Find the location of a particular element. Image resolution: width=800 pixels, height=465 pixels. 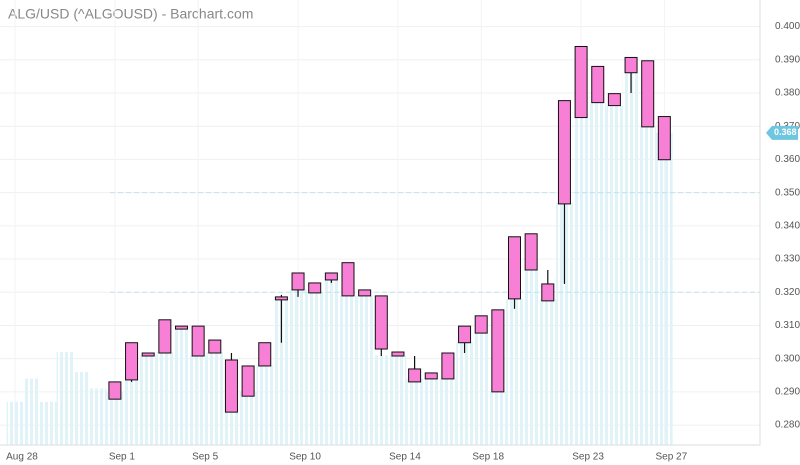

x-tick-label: Sep 23 is located at coordinates (588, 457).